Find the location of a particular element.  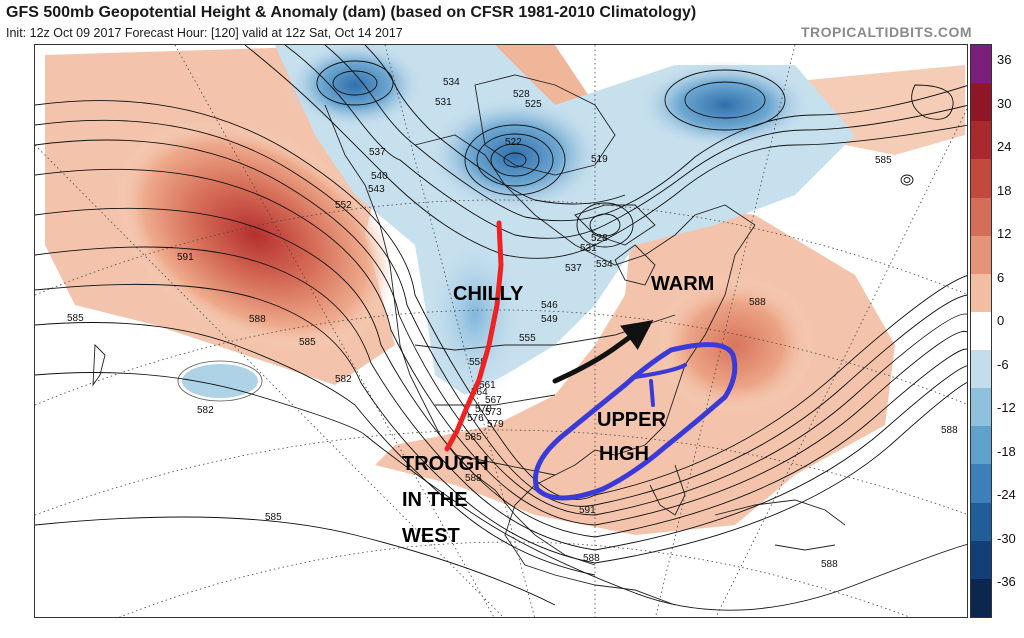

contour-label-588: 588 is located at coordinates (257, 319).